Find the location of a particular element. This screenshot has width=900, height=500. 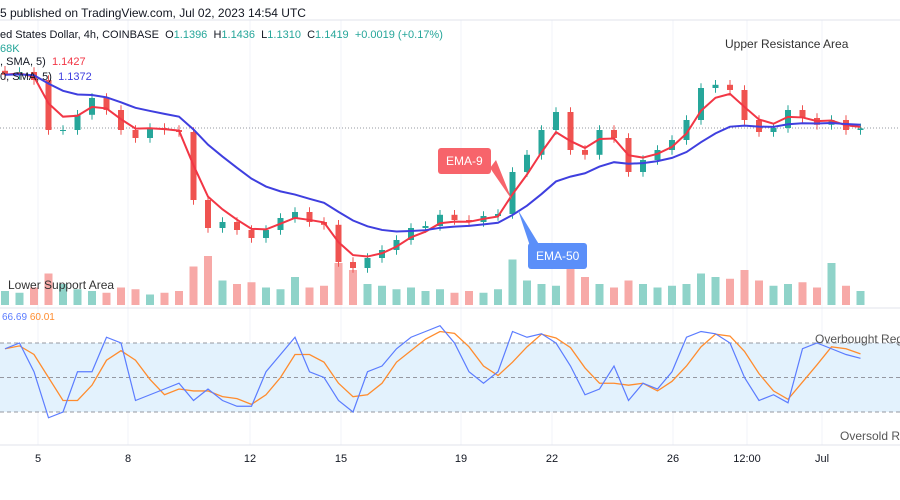

symbol-name: ed States Dollar, 4h, COINBASE is located at coordinates (79, 35).